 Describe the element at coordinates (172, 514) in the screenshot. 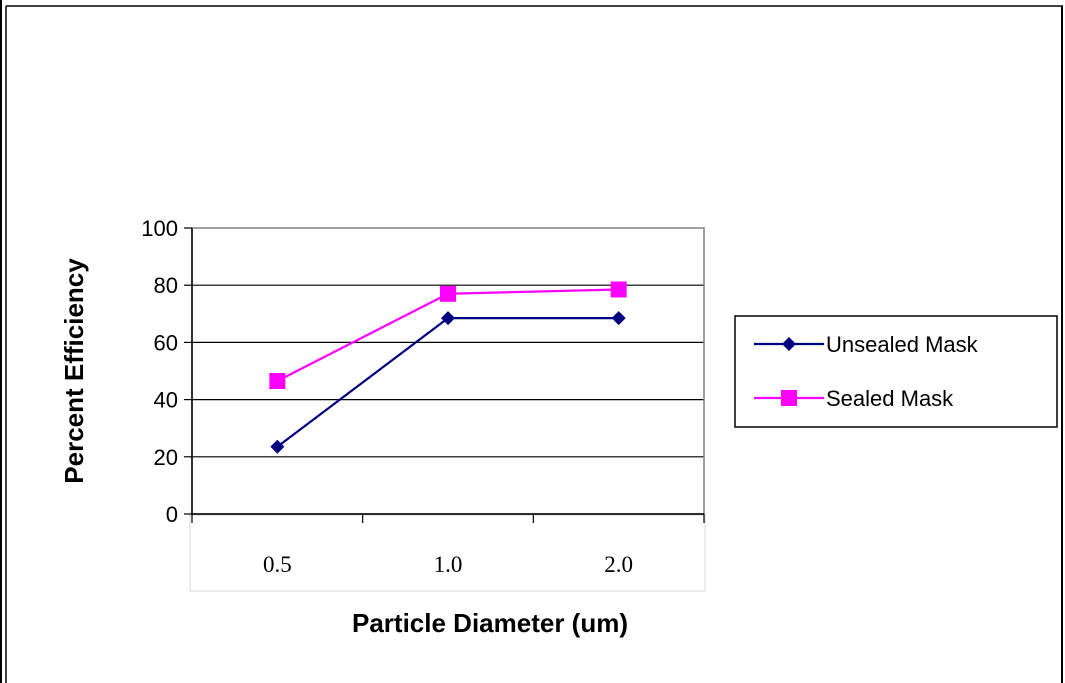

I see `y-tick-label: 0` at that location.